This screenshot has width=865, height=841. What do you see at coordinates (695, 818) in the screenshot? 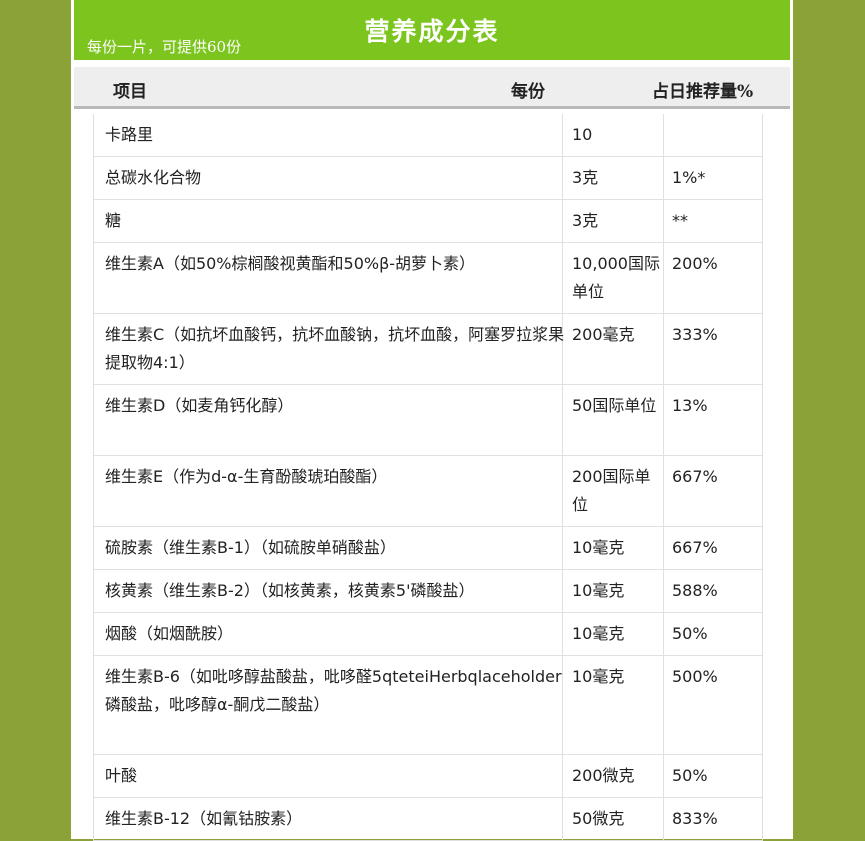
I see `nutrient-daily-value: 833%` at bounding box center [695, 818].